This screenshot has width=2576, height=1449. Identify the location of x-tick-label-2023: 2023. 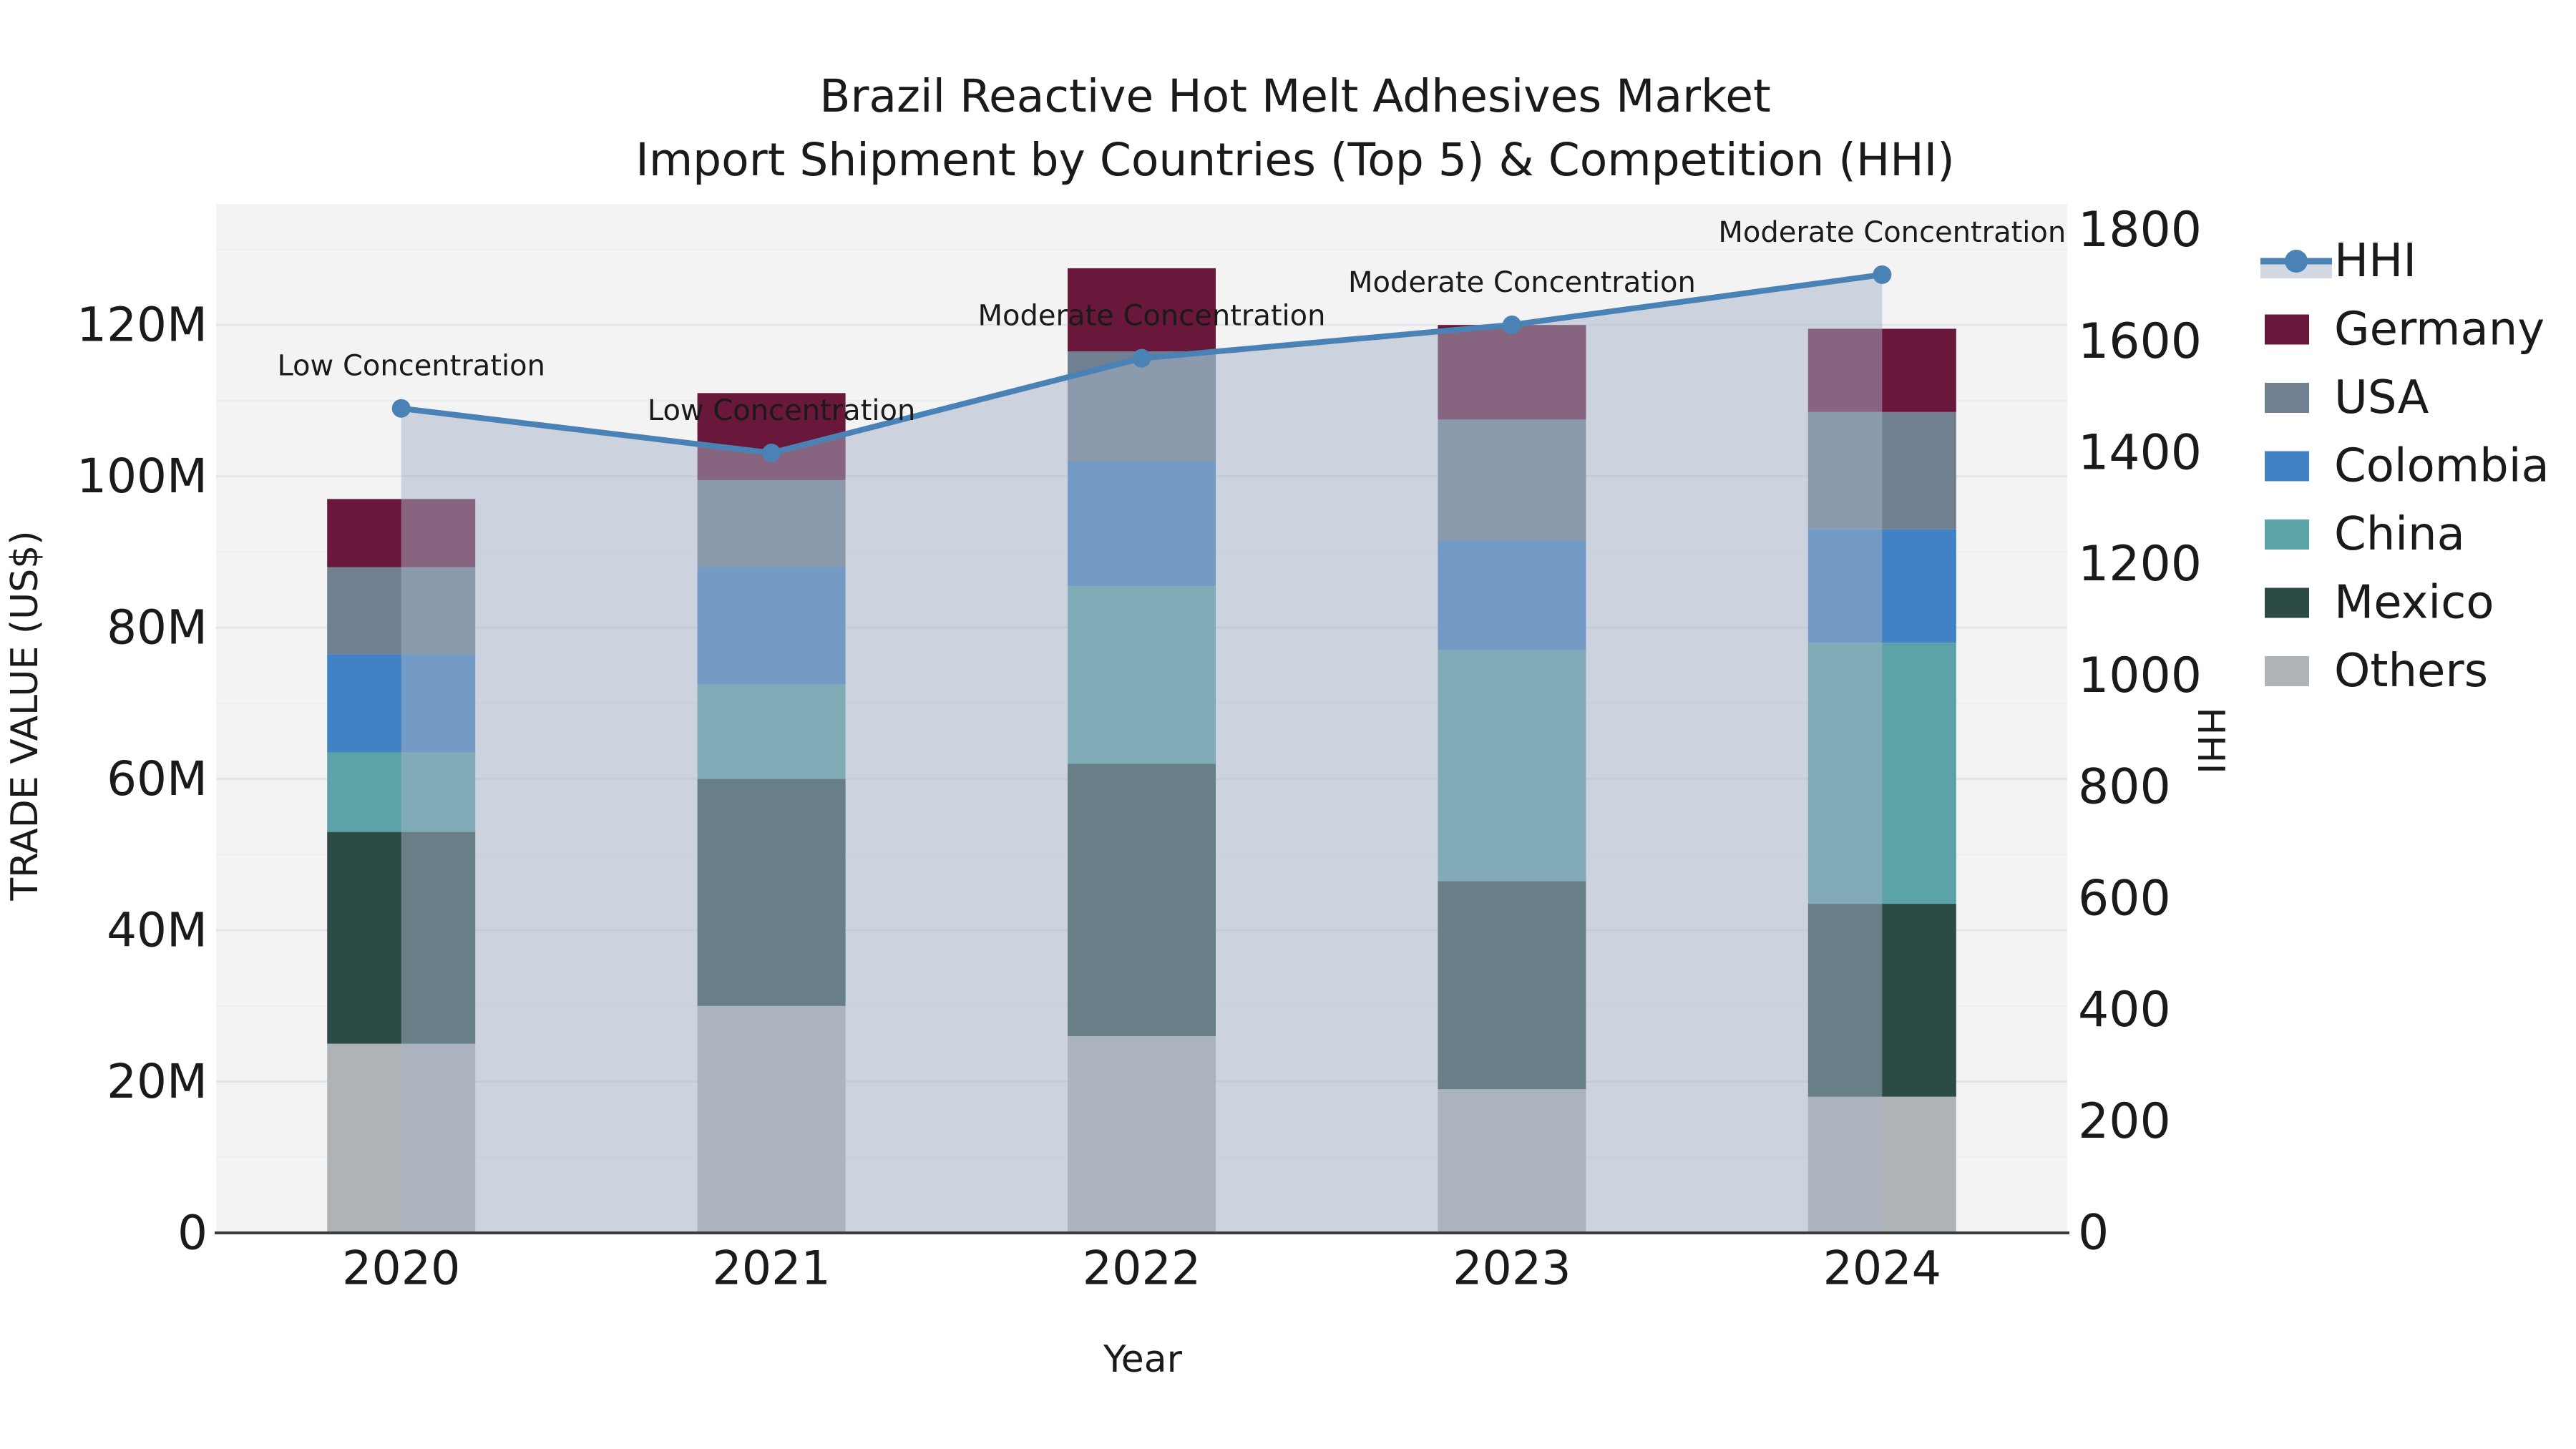
(1512, 1269).